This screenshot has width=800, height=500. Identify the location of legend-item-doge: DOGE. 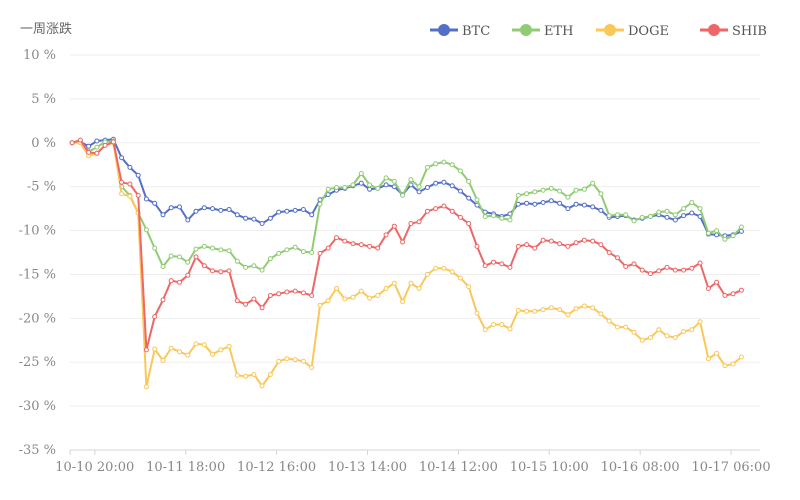
(632, 31).